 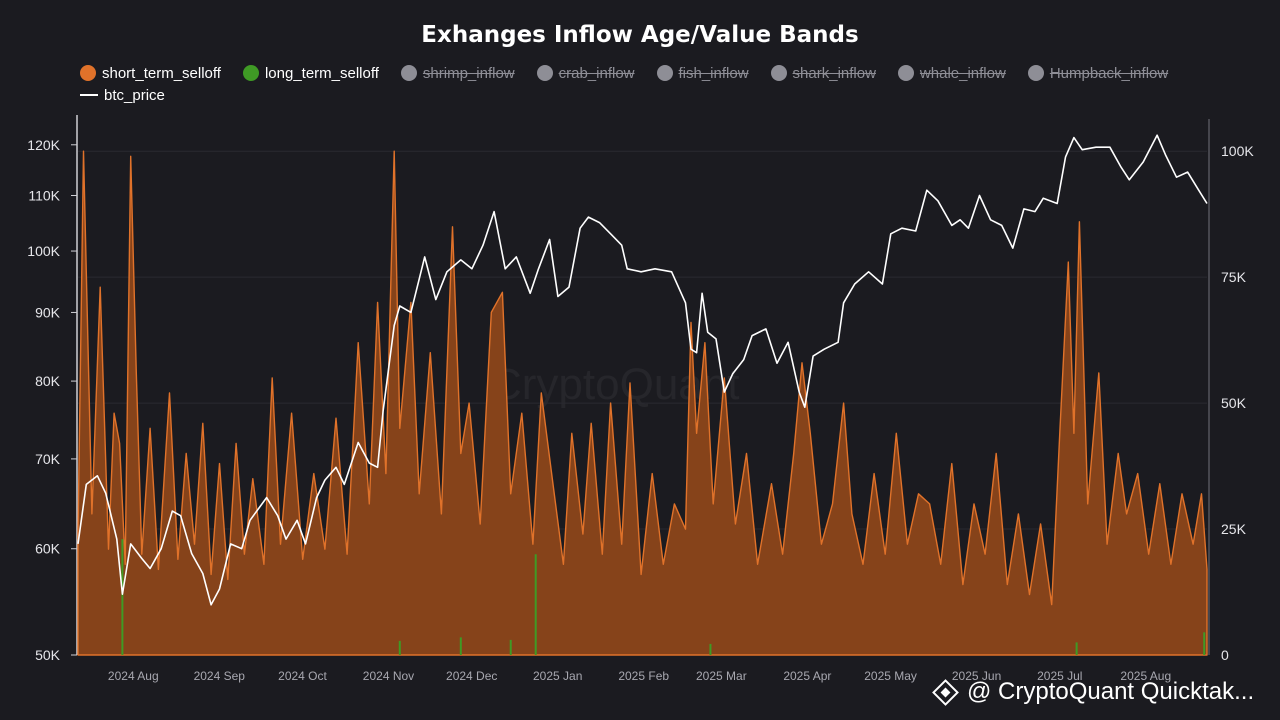 I want to click on legend-label: short_term_selloff, so click(x=161, y=73).